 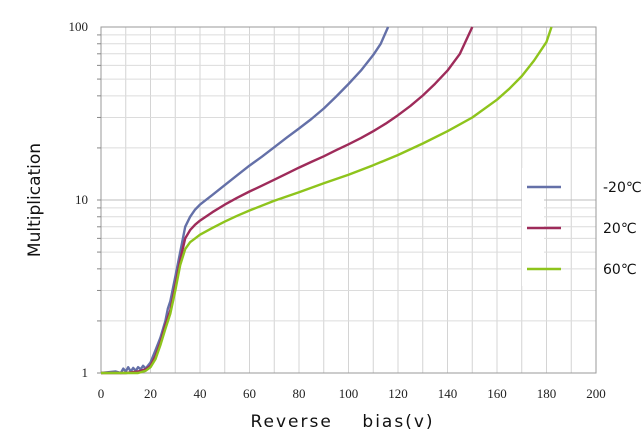 I want to click on legend: -20℃ 20℃ 60℃, so click(x=581, y=227).